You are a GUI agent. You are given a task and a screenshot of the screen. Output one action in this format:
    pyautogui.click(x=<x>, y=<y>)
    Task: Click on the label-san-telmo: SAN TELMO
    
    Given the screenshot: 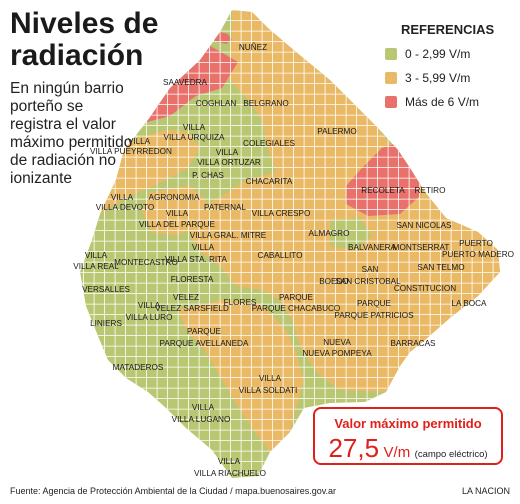 What is the action you would take?
    pyautogui.click(x=440, y=267)
    